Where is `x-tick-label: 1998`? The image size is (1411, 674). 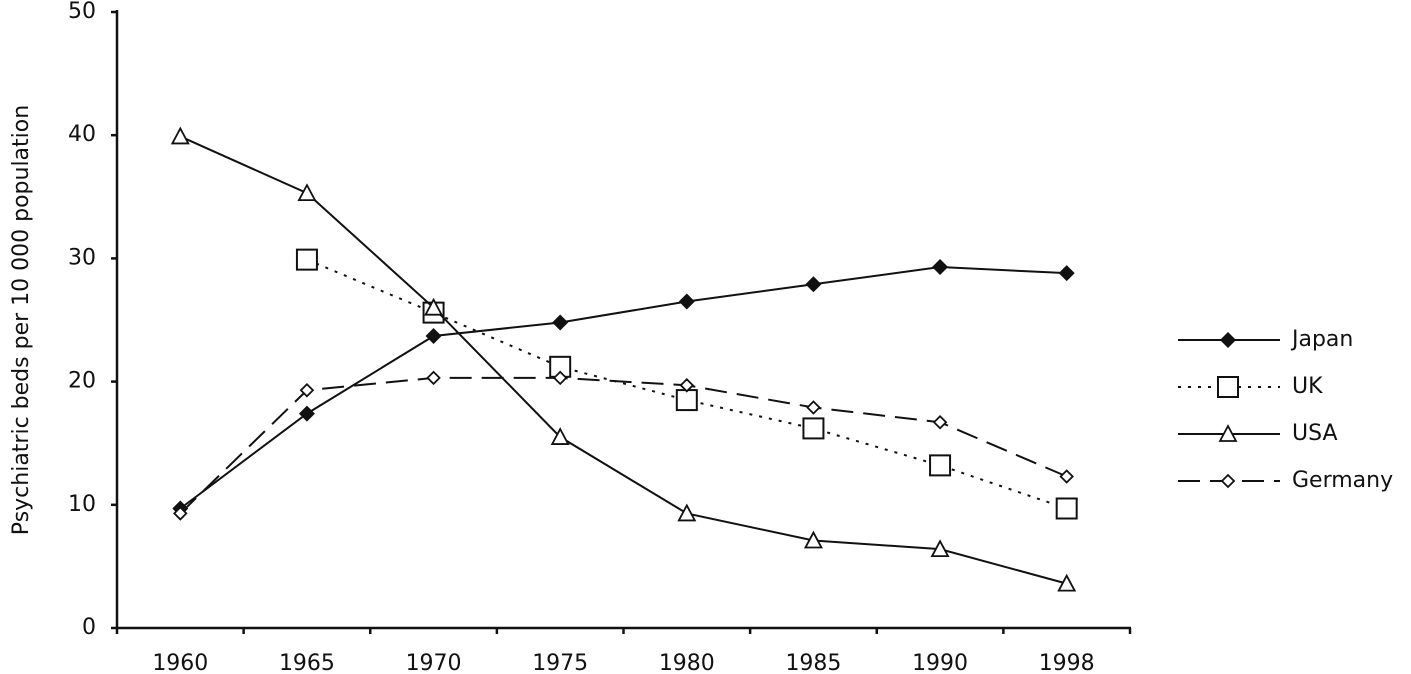
x-tick-label: 1998 is located at coordinates (1067, 662).